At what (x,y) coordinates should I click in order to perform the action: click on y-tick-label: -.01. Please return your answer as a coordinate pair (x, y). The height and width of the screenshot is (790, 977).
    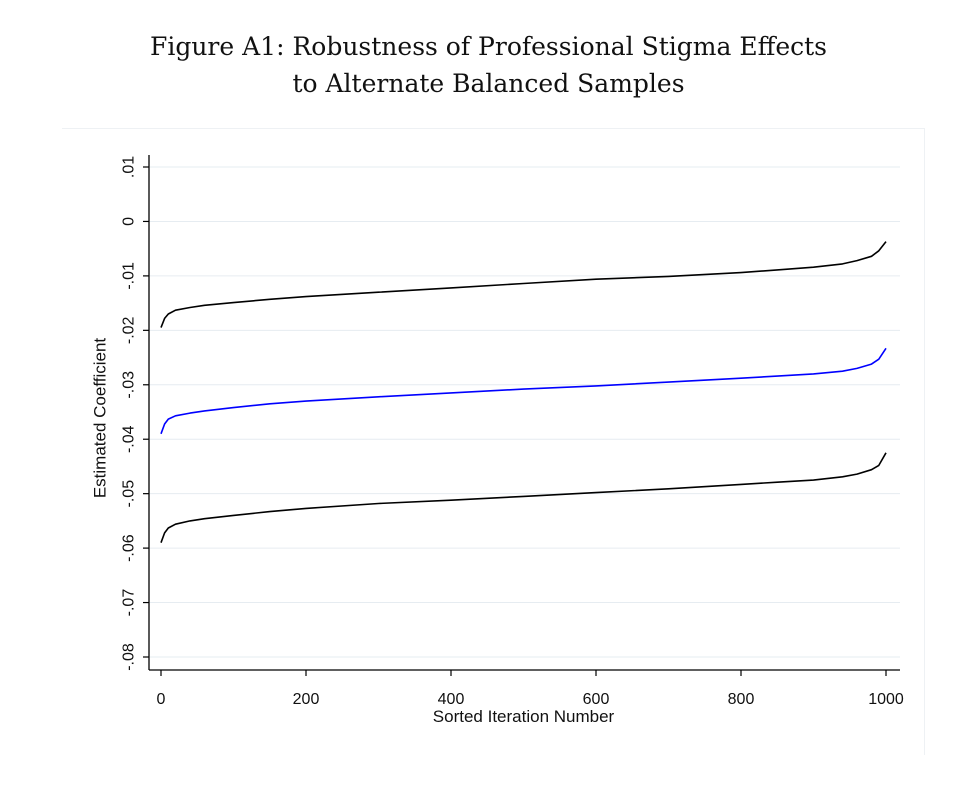
    Looking at the image, I should click on (129, 276).